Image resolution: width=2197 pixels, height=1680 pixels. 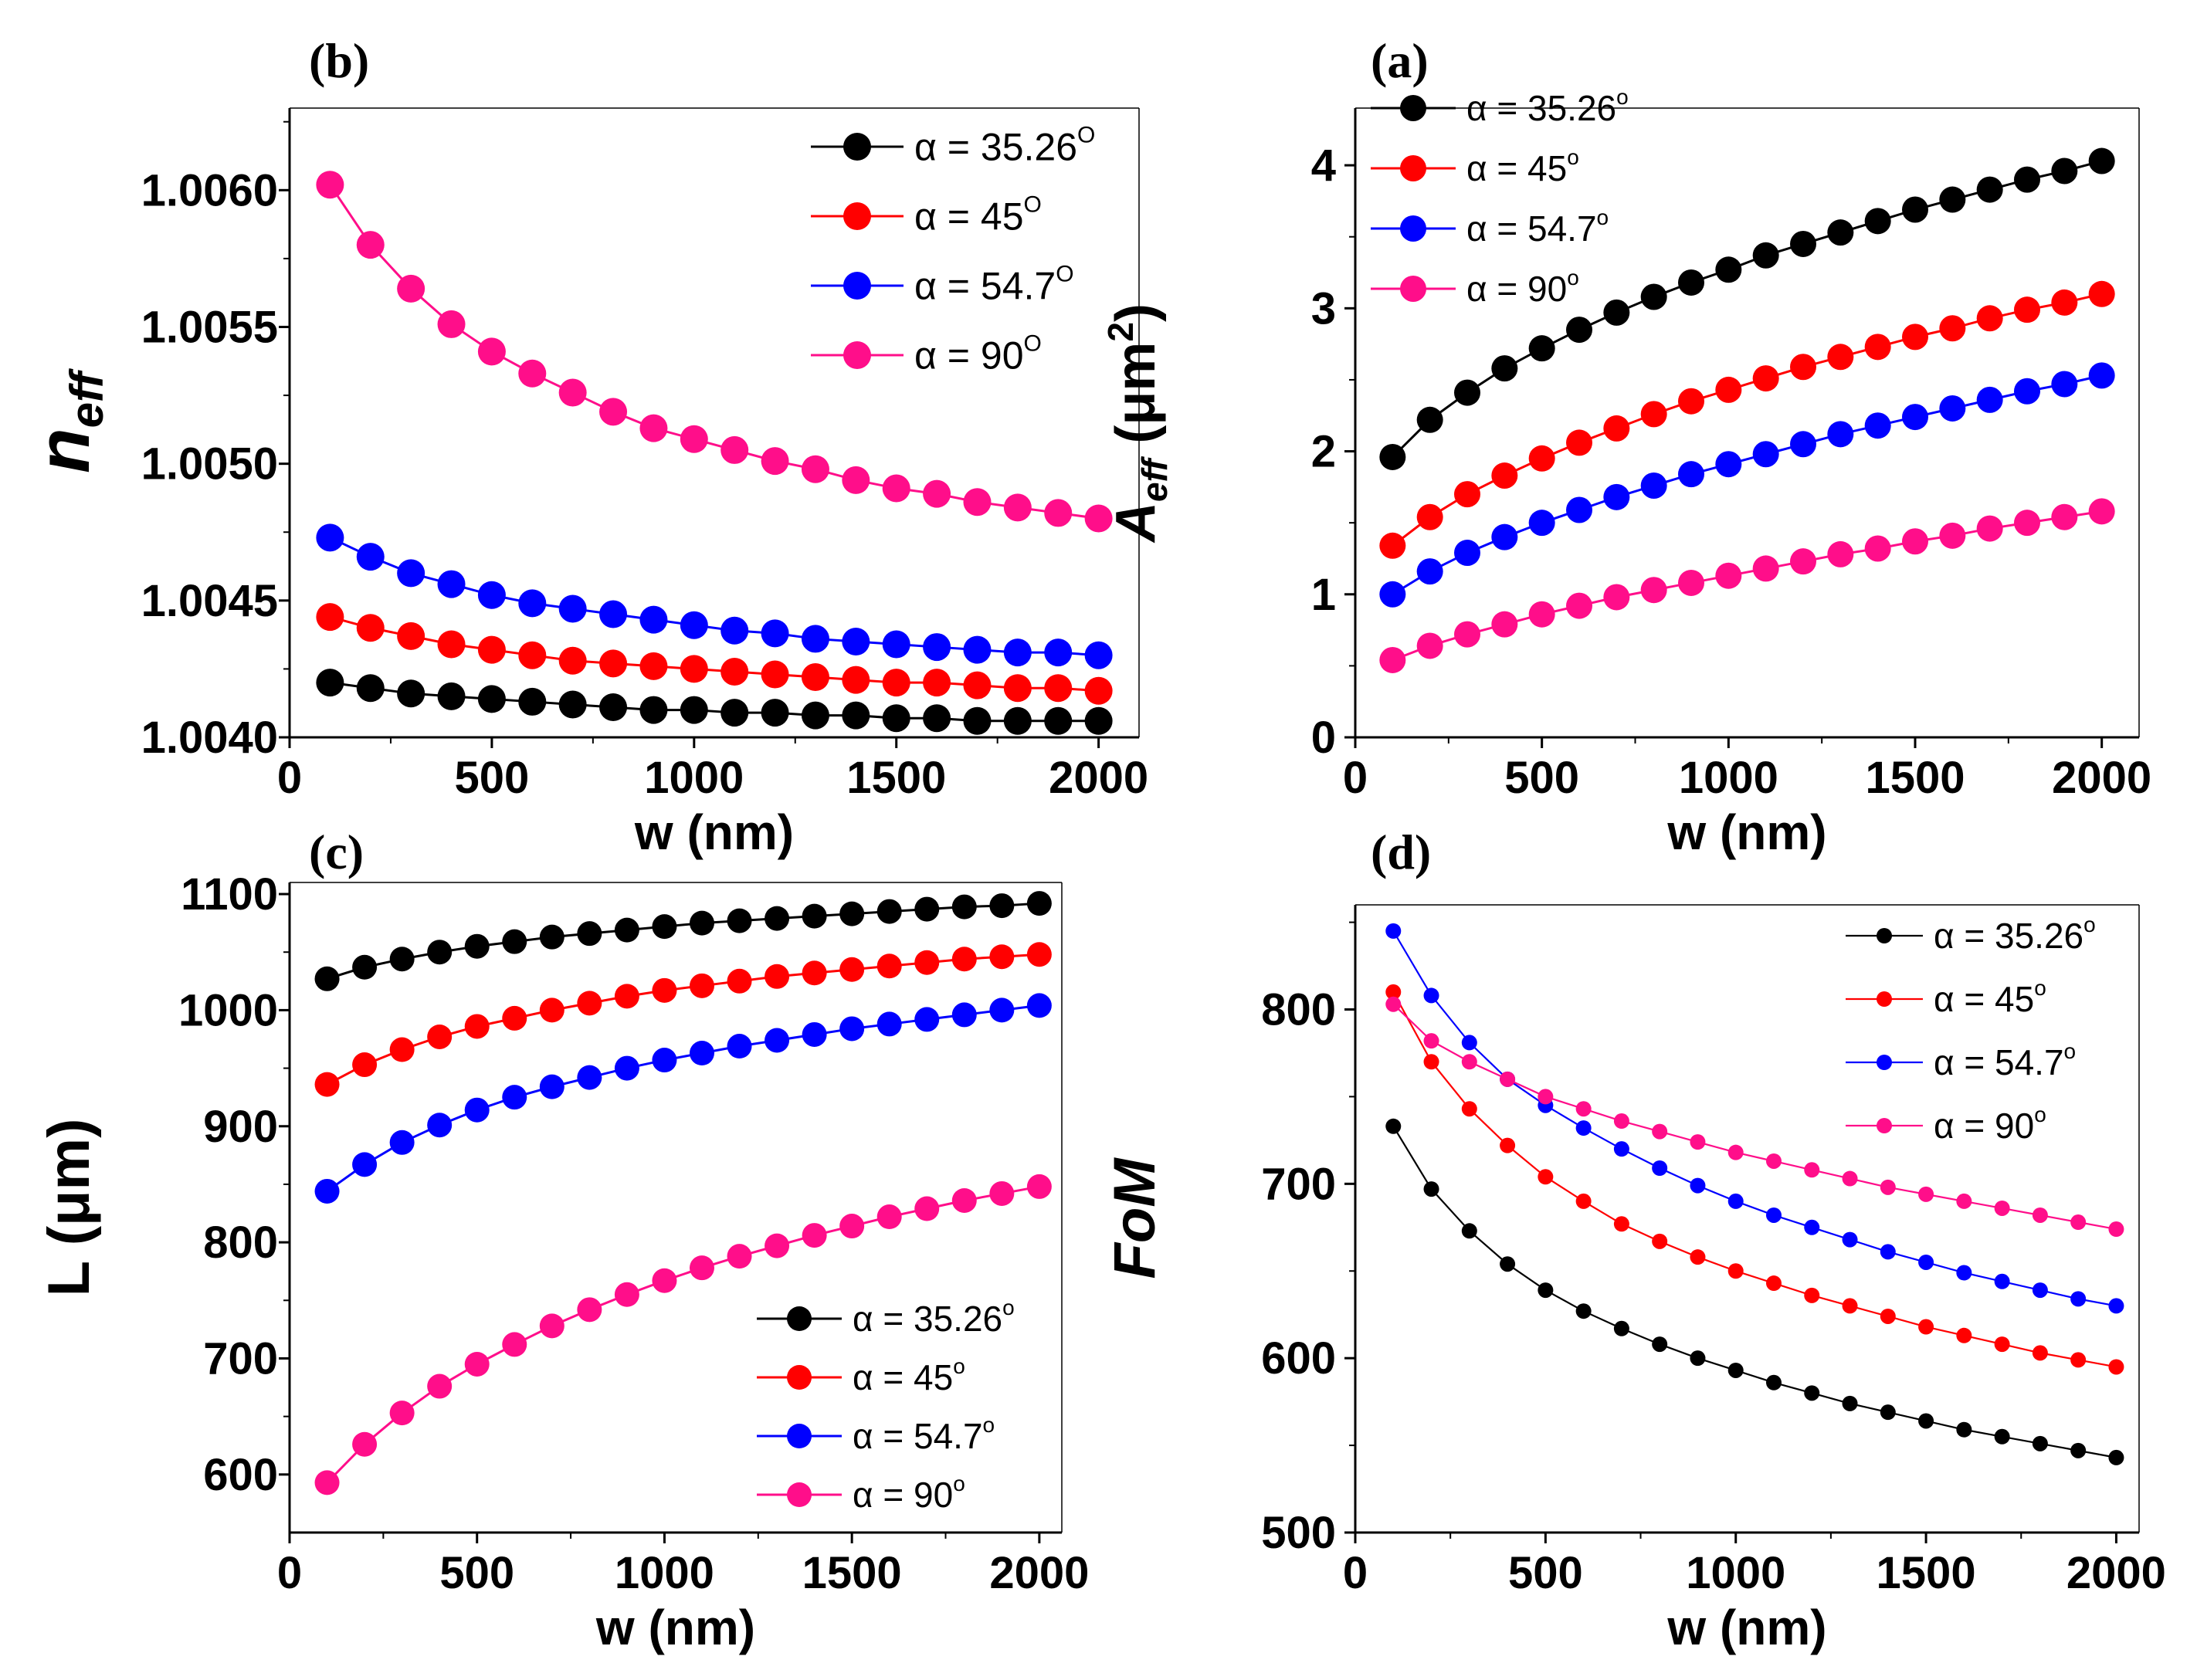 I want to click on legend-label: α = 35.26o, so click(x=1547, y=107).